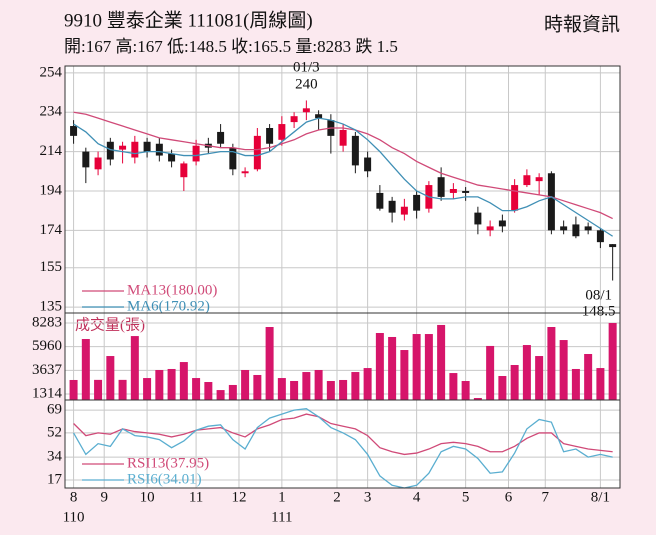 This screenshot has width=656, height=535. What do you see at coordinates (147, 497) in the screenshot?
I see `x-tick-label: 10` at bounding box center [147, 497].